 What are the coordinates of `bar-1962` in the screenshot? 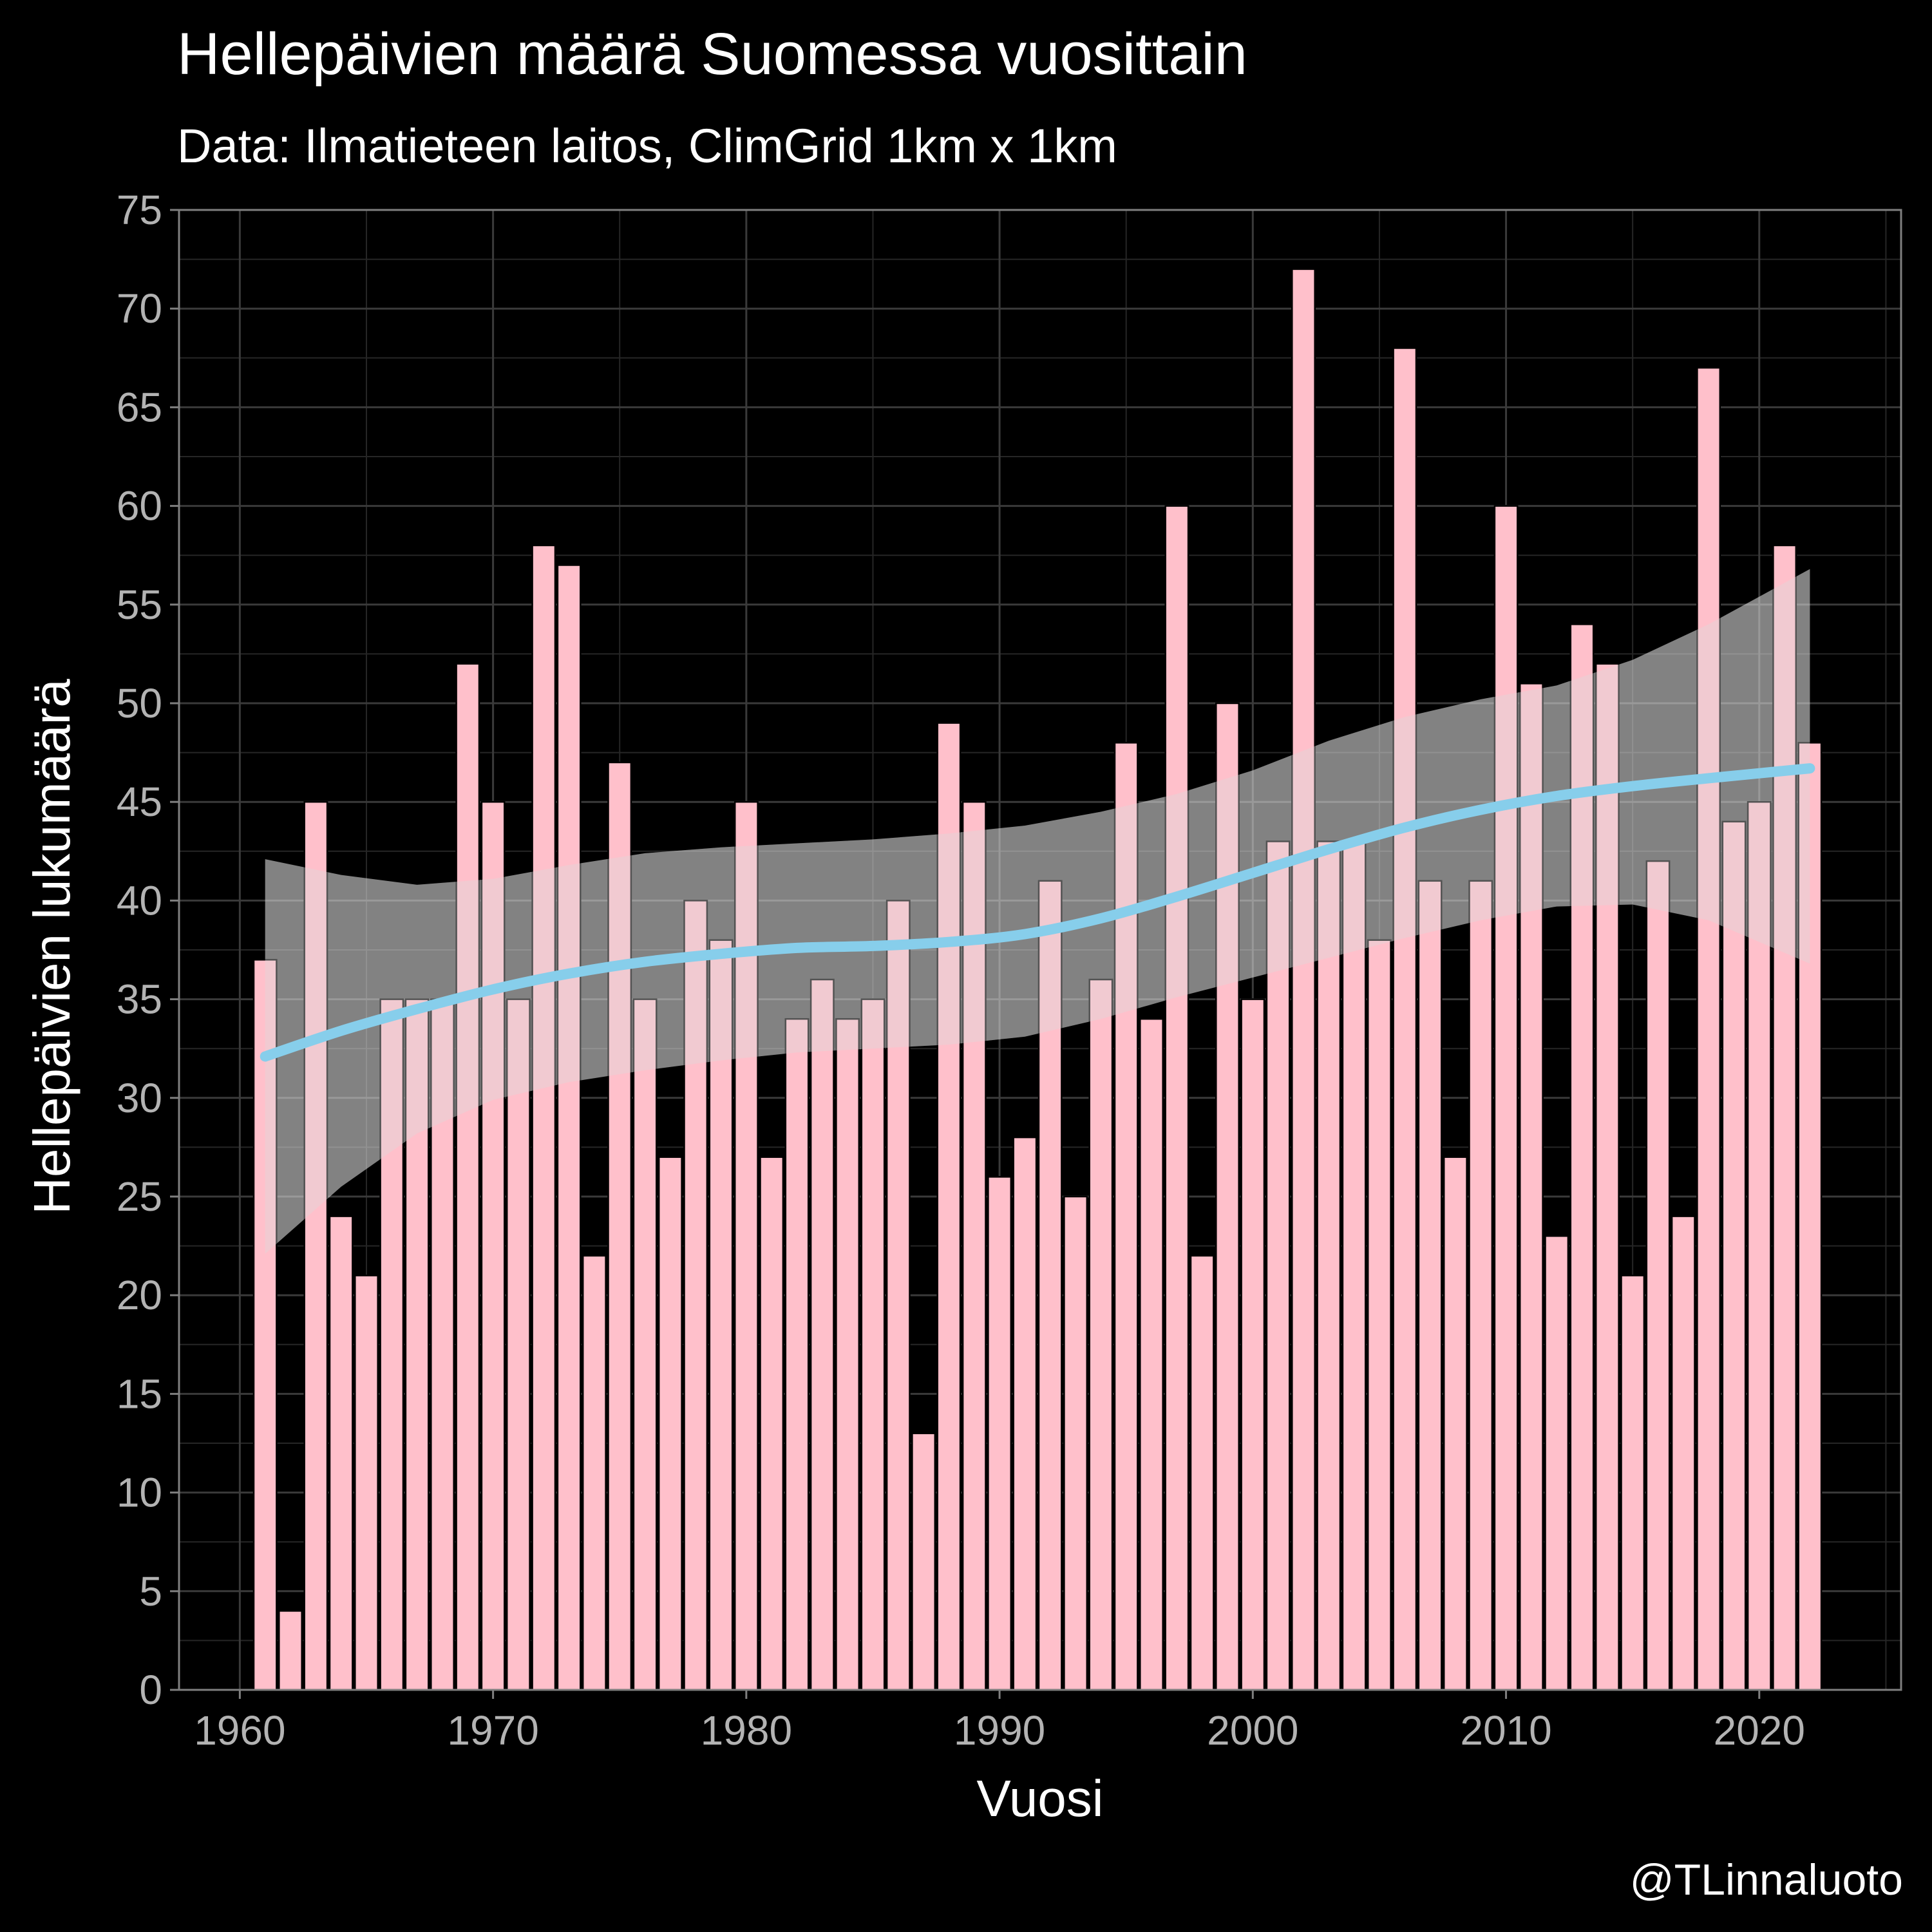 It's located at (290, 1651).